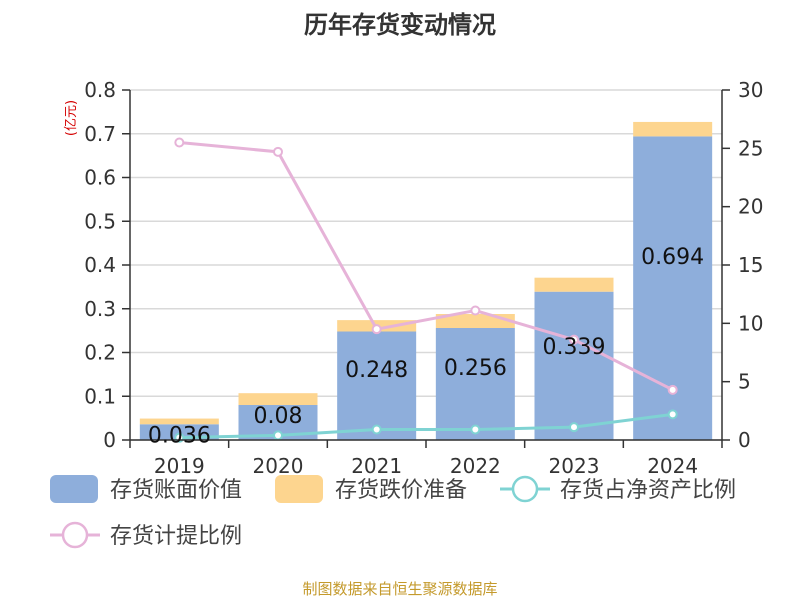 The width and height of the screenshot is (800, 600). I want to click on right-axis-tick-label: 0, so click(744, 440).